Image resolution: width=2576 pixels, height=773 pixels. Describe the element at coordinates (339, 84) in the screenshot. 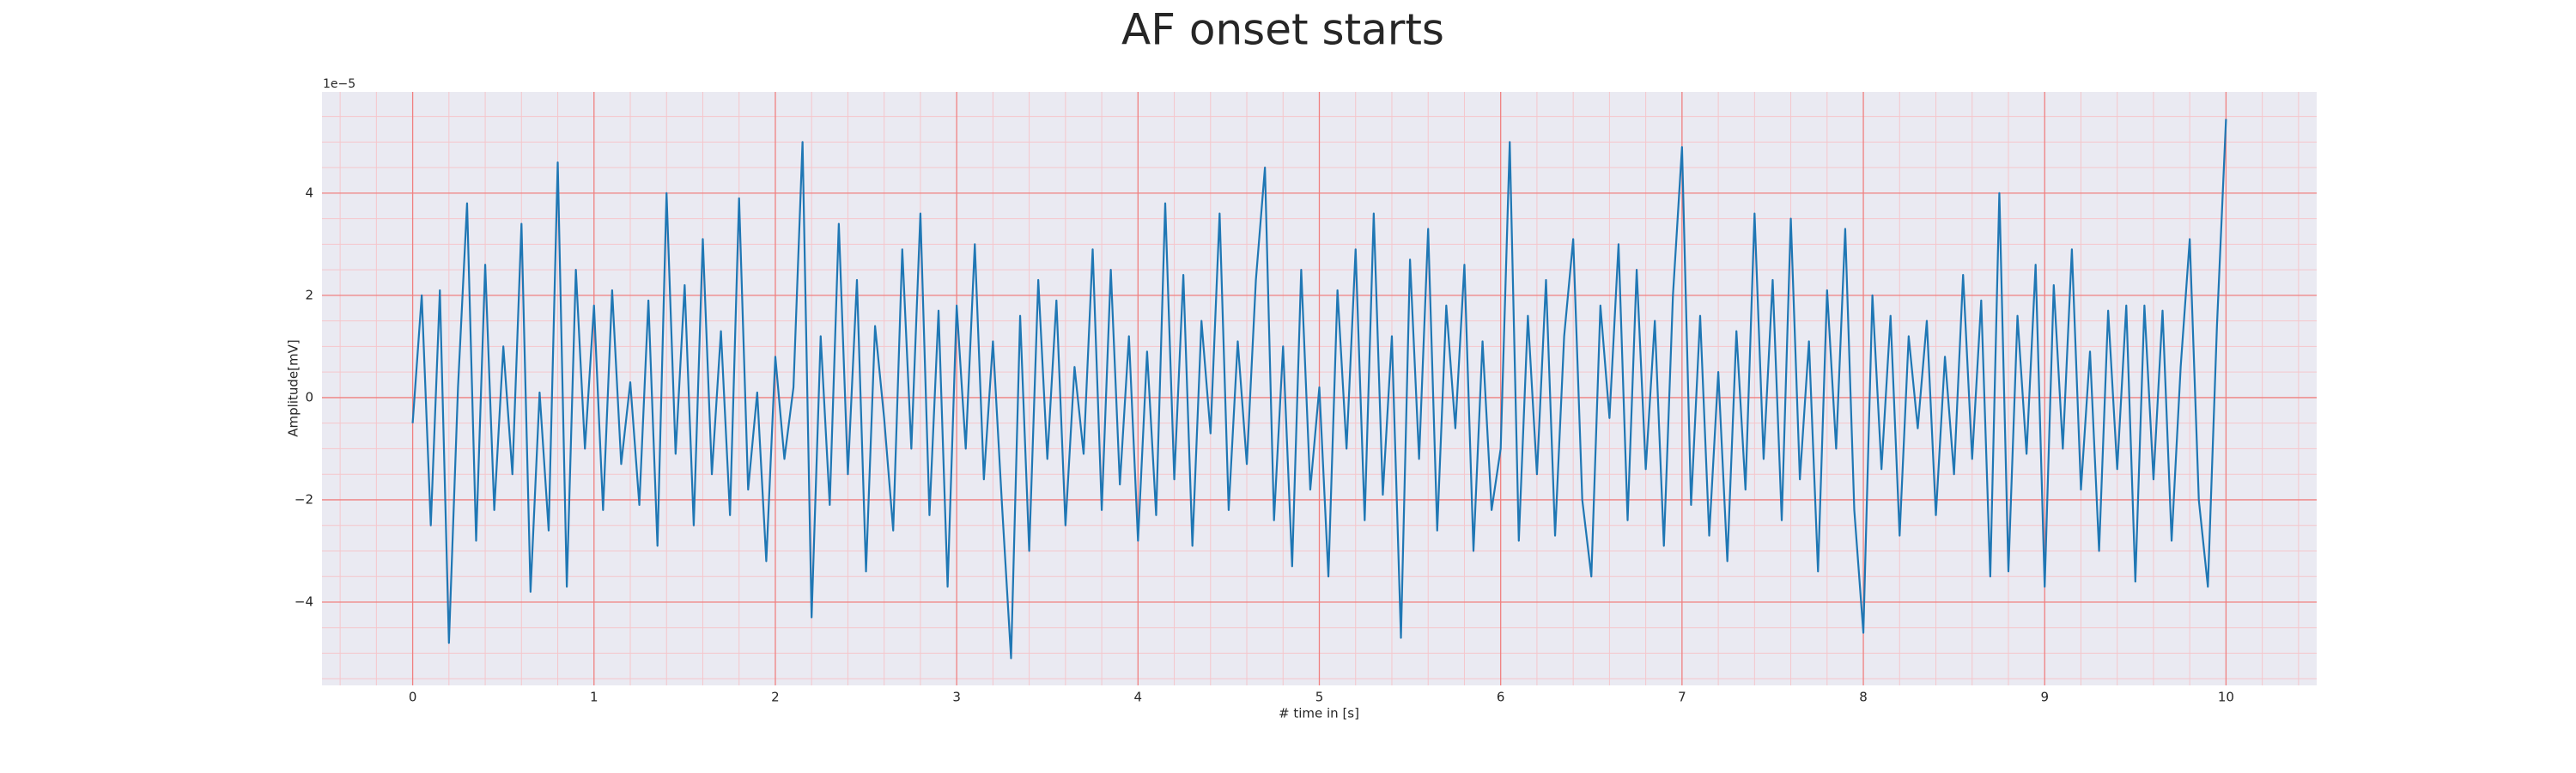

I see `offset-text: 1e−5` at that location.